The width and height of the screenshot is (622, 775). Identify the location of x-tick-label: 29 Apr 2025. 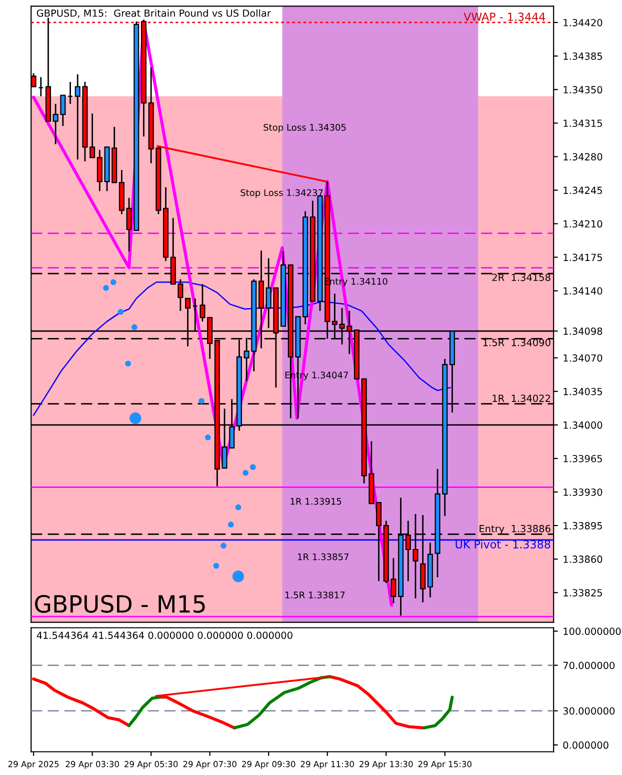
(33, 764).